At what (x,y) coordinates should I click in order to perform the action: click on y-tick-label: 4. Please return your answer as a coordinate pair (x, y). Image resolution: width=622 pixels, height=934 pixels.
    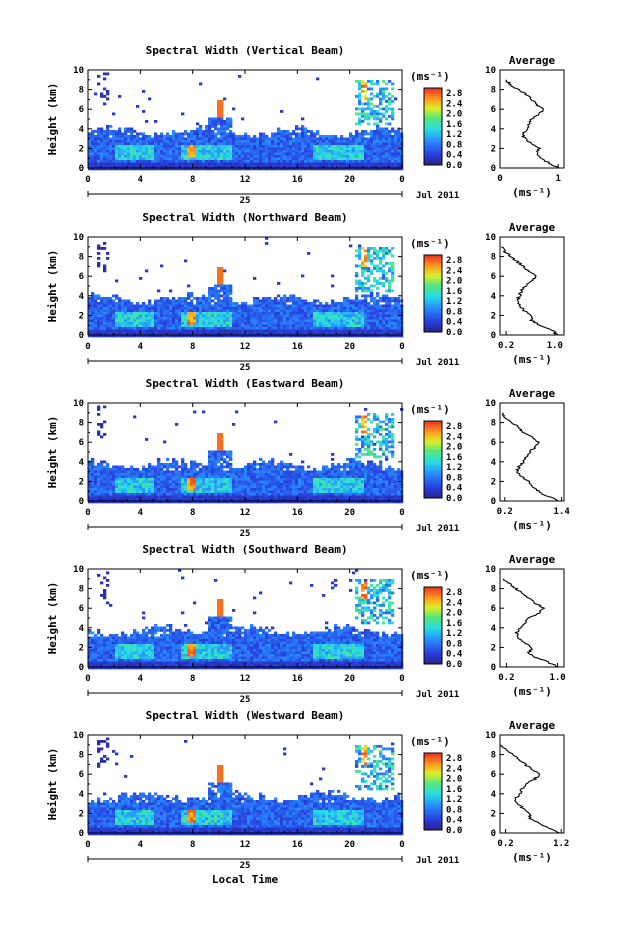
    Looking at the image, I should click on (82, 297).